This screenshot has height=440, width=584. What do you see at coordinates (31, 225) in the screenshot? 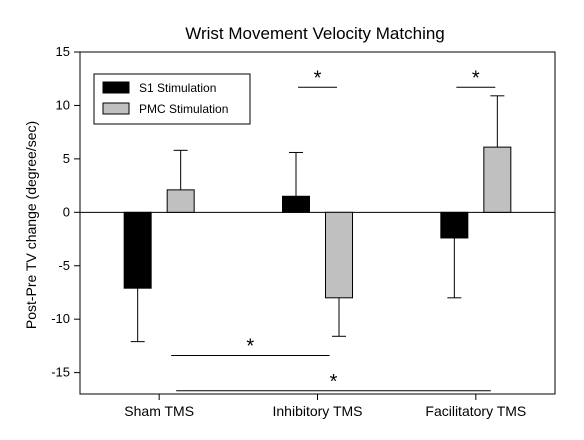
I see `y-axis-label: Post-Pre TV change (degree/sec)` at bounding box center [31, 225].